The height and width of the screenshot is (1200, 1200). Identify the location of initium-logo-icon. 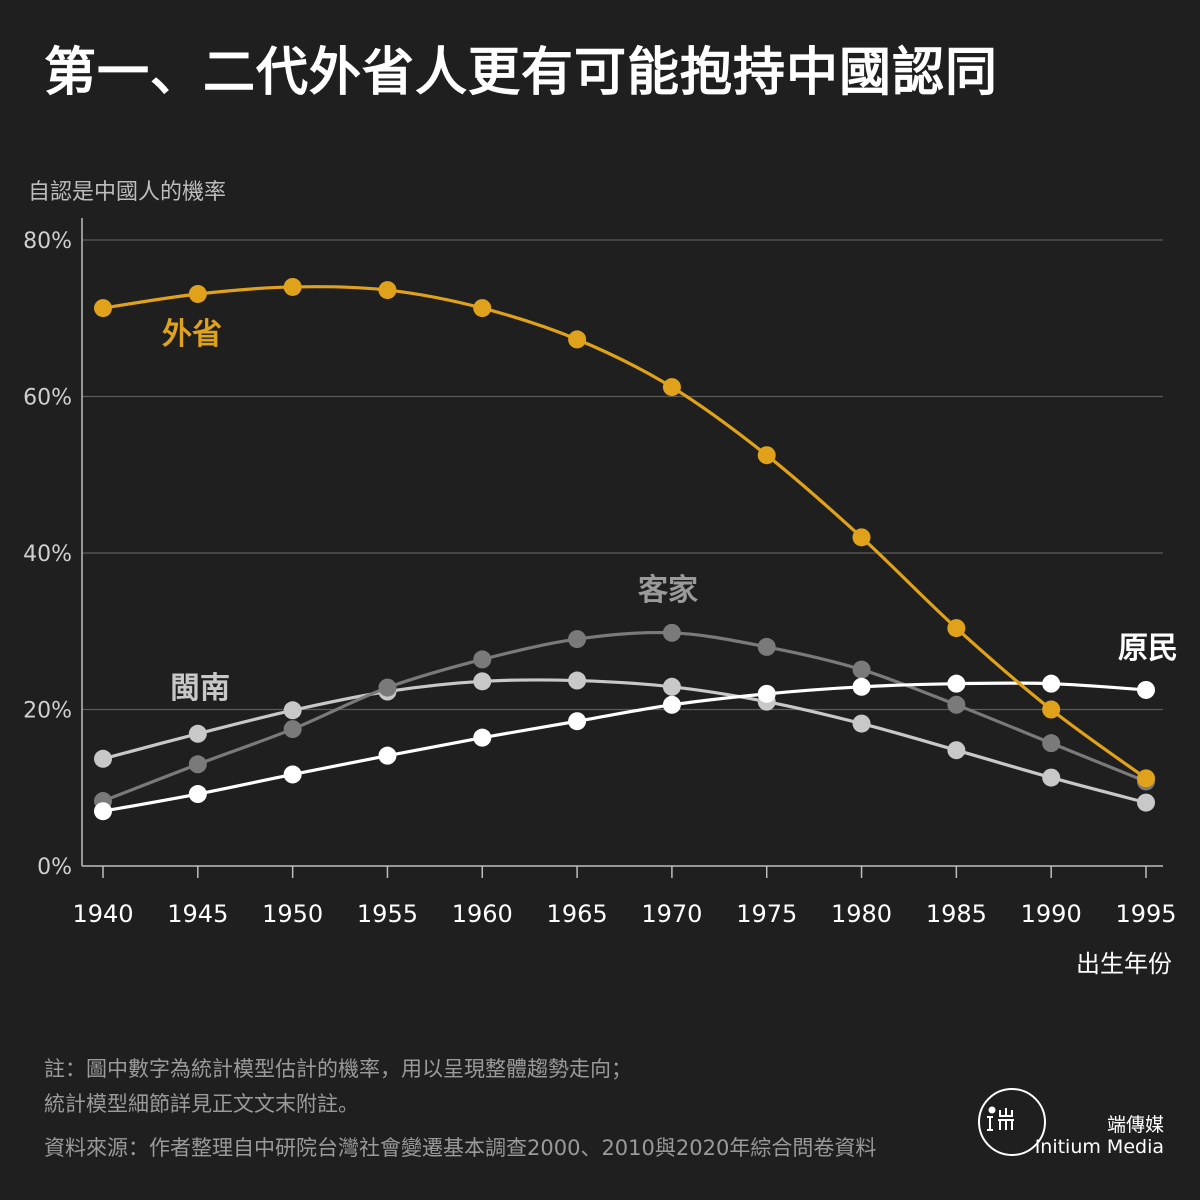
(1012, 1122).